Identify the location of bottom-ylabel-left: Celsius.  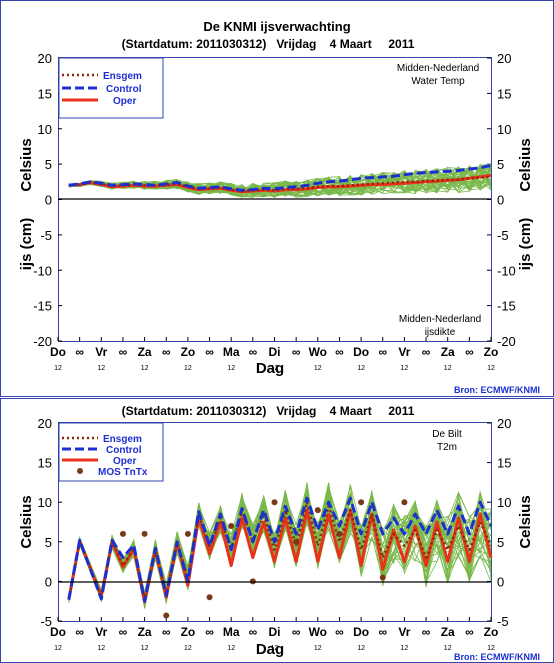
(26, 521).